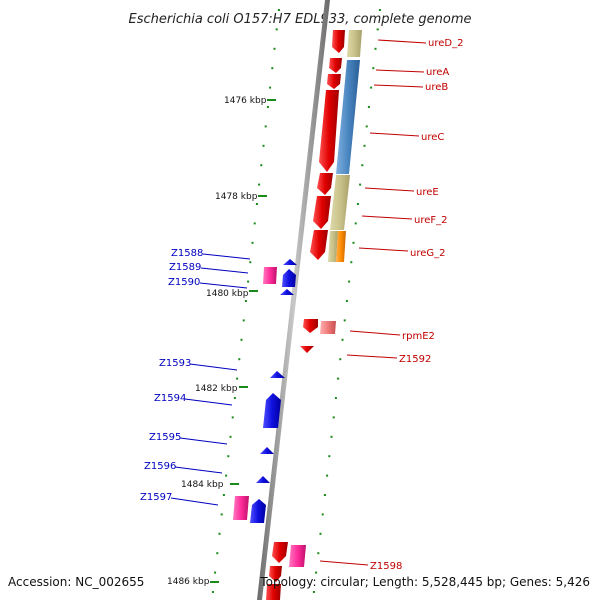 The image size is (600, 600). I want to click on gene-Z1596-arrow, so click(263, 479).